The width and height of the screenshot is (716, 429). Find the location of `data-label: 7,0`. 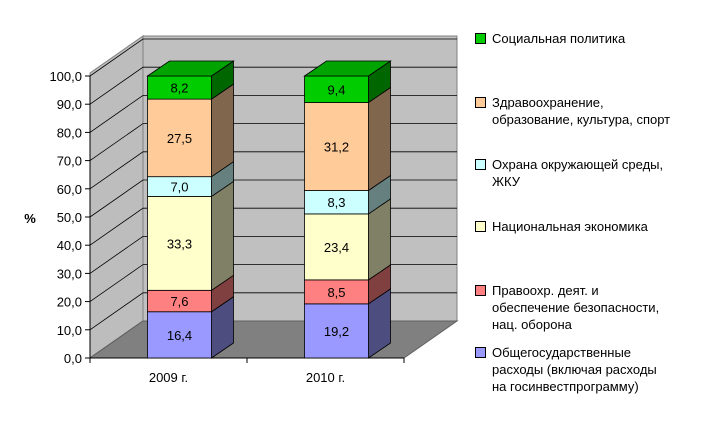

data-label: 7,0 is located at coordinates (179, 187).